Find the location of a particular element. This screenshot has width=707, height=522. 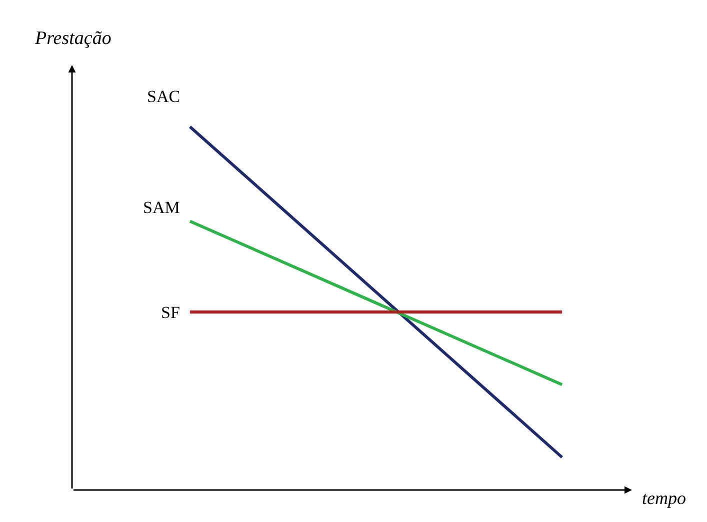

series-label: SAC is located at coordinates (163, 96).